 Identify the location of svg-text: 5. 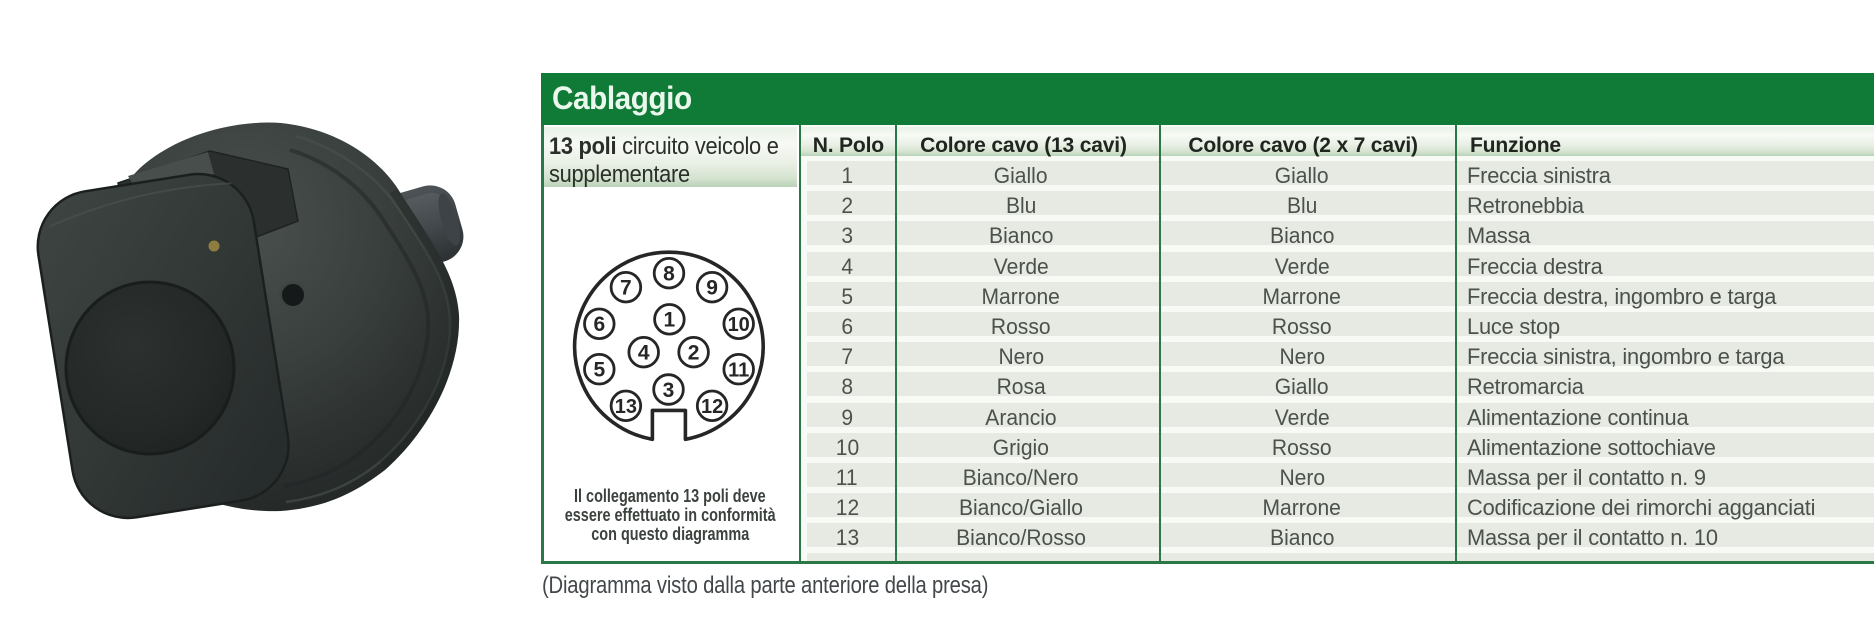
(599, 370).